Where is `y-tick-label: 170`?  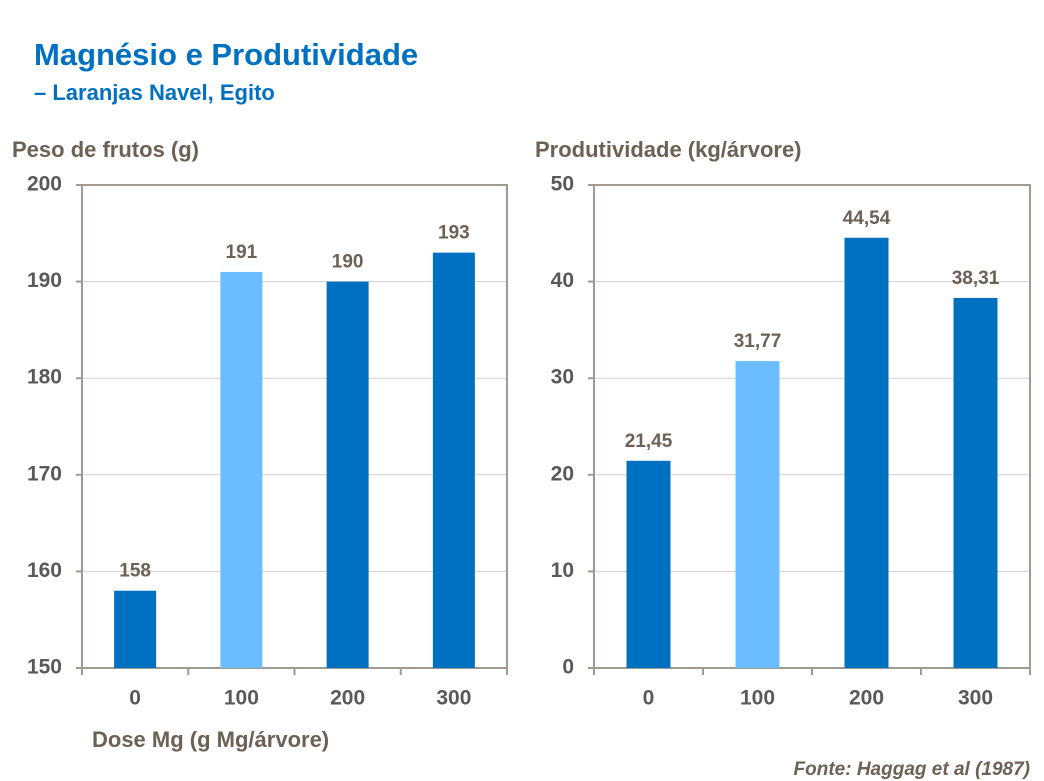
y-tick-label: 170 is located at coordinates (44, 473).